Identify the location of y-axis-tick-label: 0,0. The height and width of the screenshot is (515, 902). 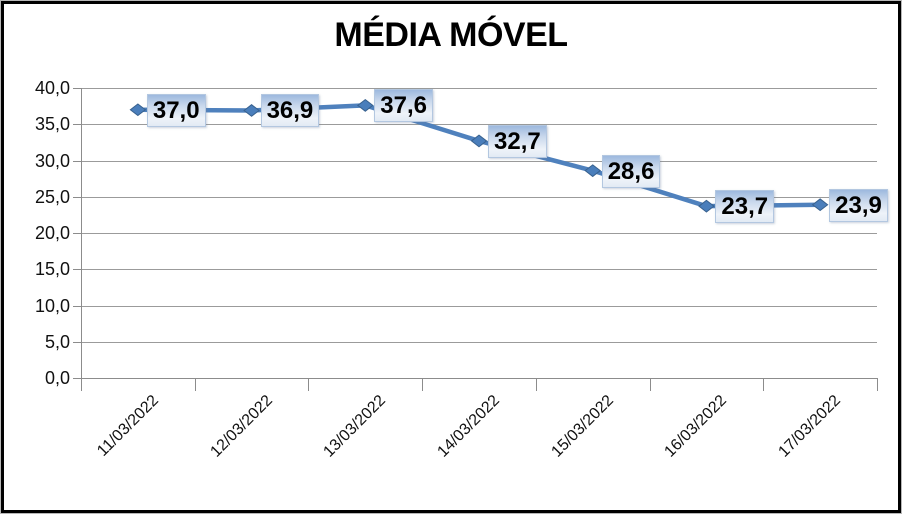
(57, 378).